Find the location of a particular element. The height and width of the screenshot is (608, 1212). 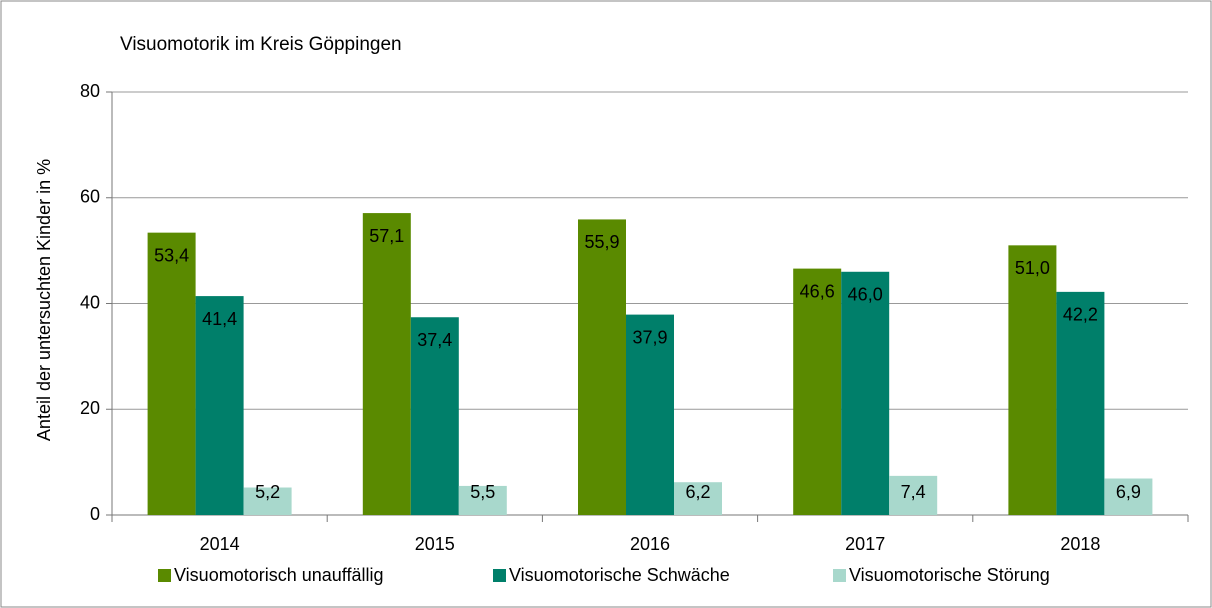

value-label: 41,4 is located at coordinates (219, 319).